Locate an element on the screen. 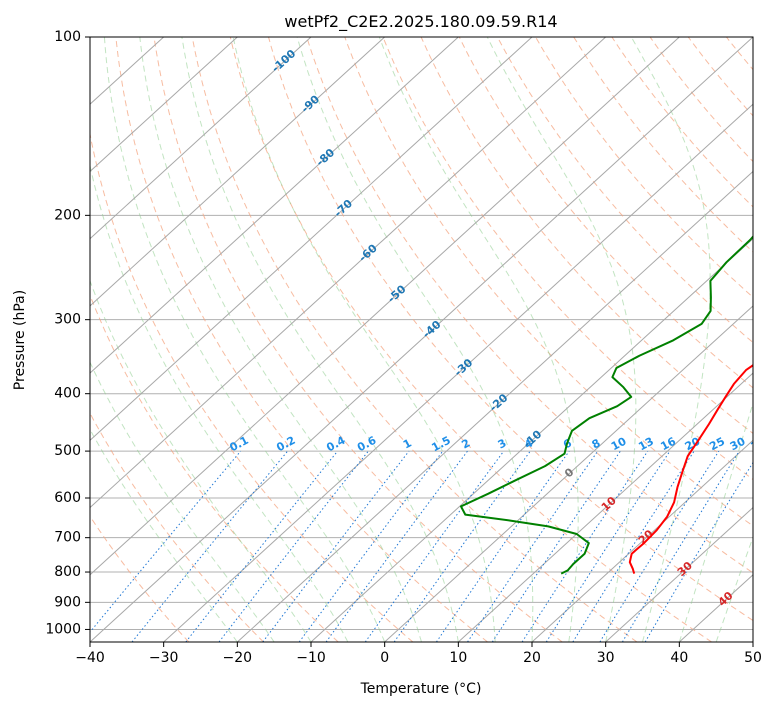 The height and width of the screenshot is (708, 775). mixing-ratio-label: 30 is located at coordinates (738, 444).